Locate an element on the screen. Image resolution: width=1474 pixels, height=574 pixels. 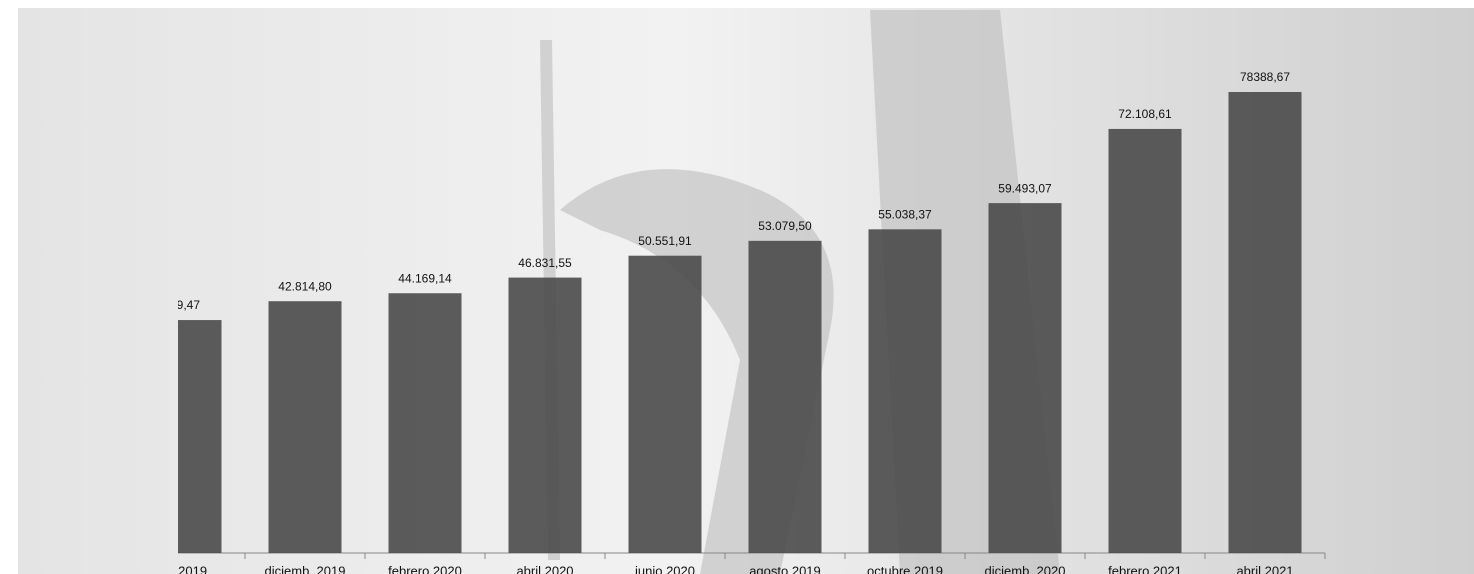
x-tick-label: abril 2021 is located at coordinates (1264, 568).